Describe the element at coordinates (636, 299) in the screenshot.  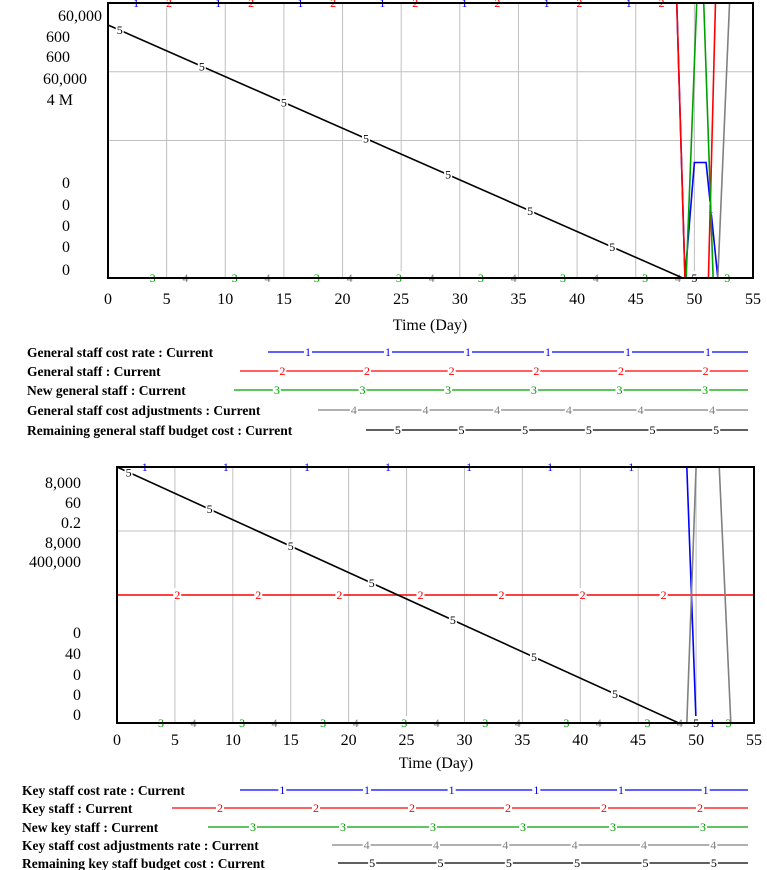
I see `x-tick-label: 45` at that location.